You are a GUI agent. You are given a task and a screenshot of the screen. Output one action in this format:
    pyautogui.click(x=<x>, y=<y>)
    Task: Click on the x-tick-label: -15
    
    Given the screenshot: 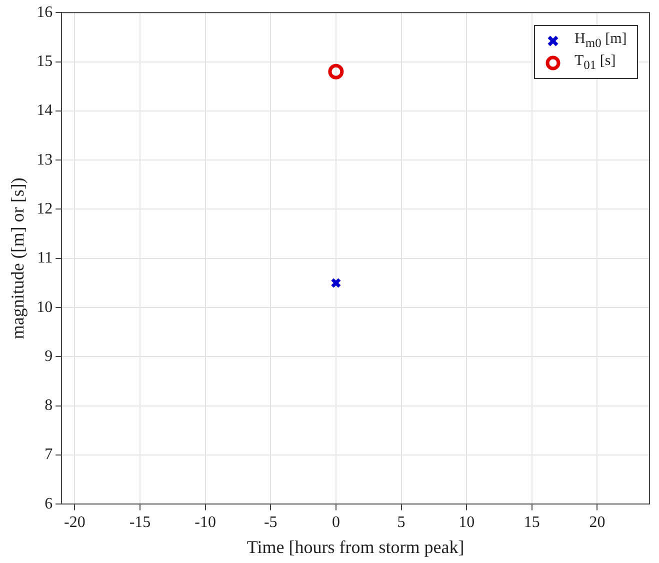 What is the action you would take?
    pyautogui.click(x=140, y=523)
    